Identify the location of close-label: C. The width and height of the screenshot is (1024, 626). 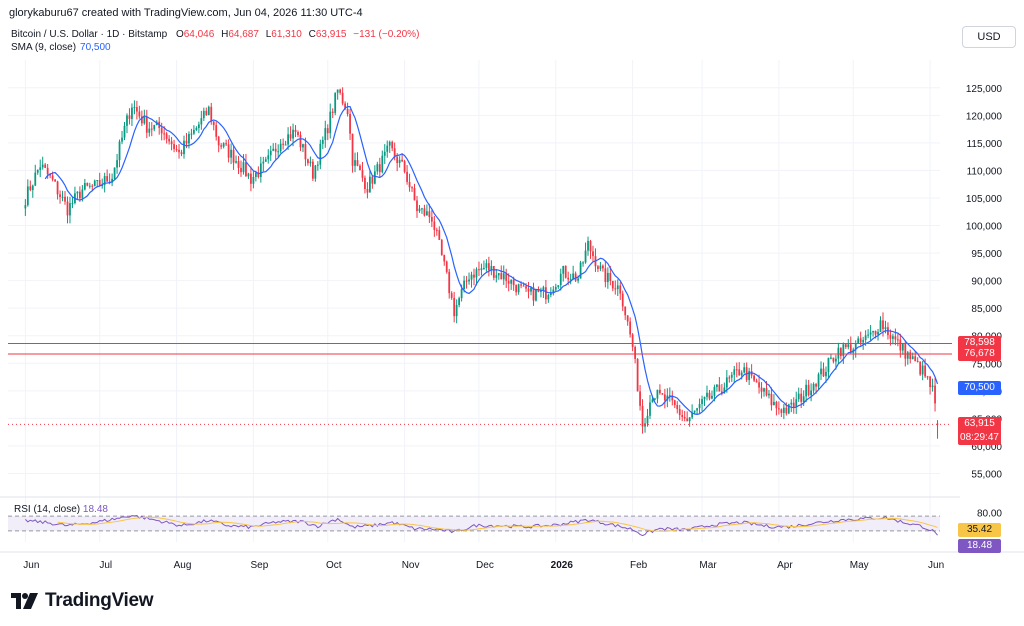
(312, 34).